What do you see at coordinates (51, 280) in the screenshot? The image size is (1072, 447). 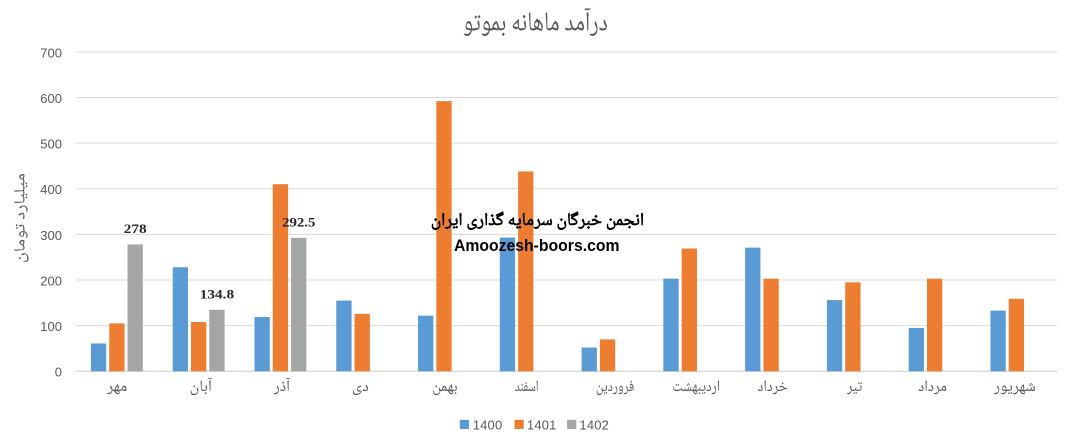 I see `svg-text: 200` at bounding box center [51, 280].